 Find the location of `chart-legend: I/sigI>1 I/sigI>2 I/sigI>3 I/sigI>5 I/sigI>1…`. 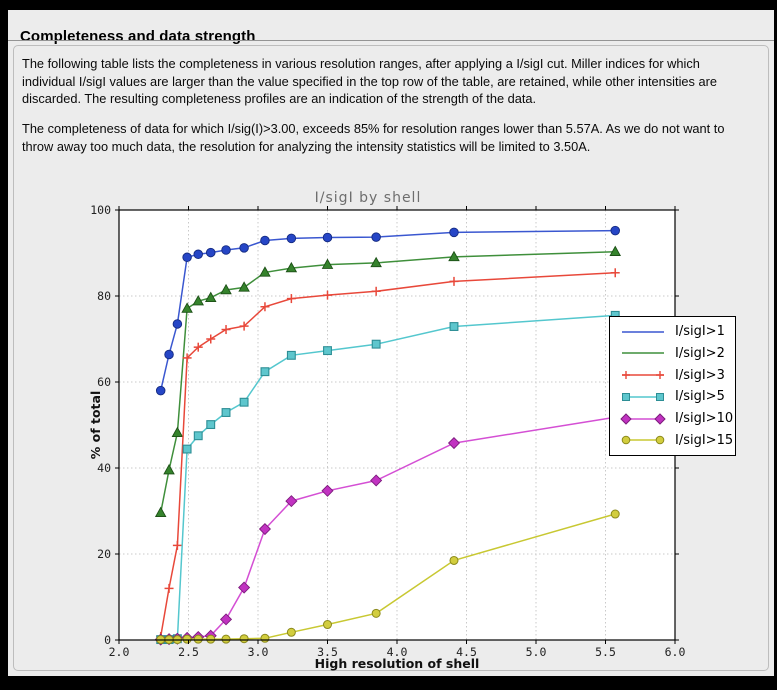

chart-legend: I/sigI>1 I/sigI>2 I/sigI>3 I/sigI>5 I/sigI>1… is located at coordinates (672, 386).